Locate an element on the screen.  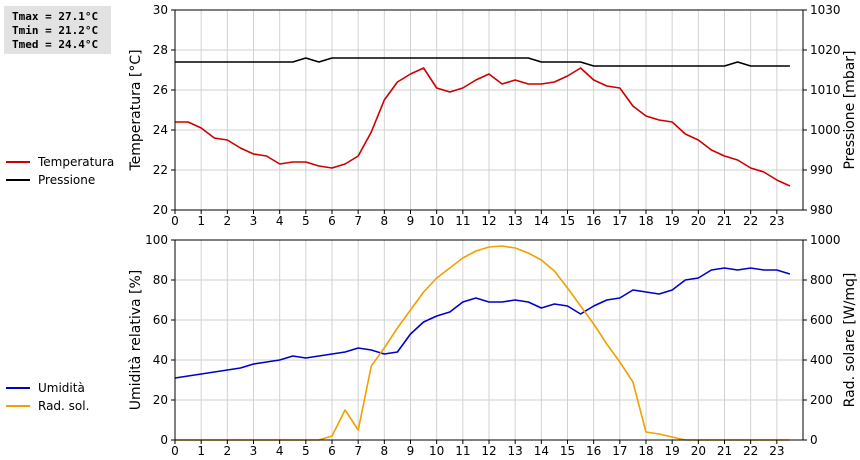
bottom-x-tick-label: 5 is located at coordinates (306, 451).